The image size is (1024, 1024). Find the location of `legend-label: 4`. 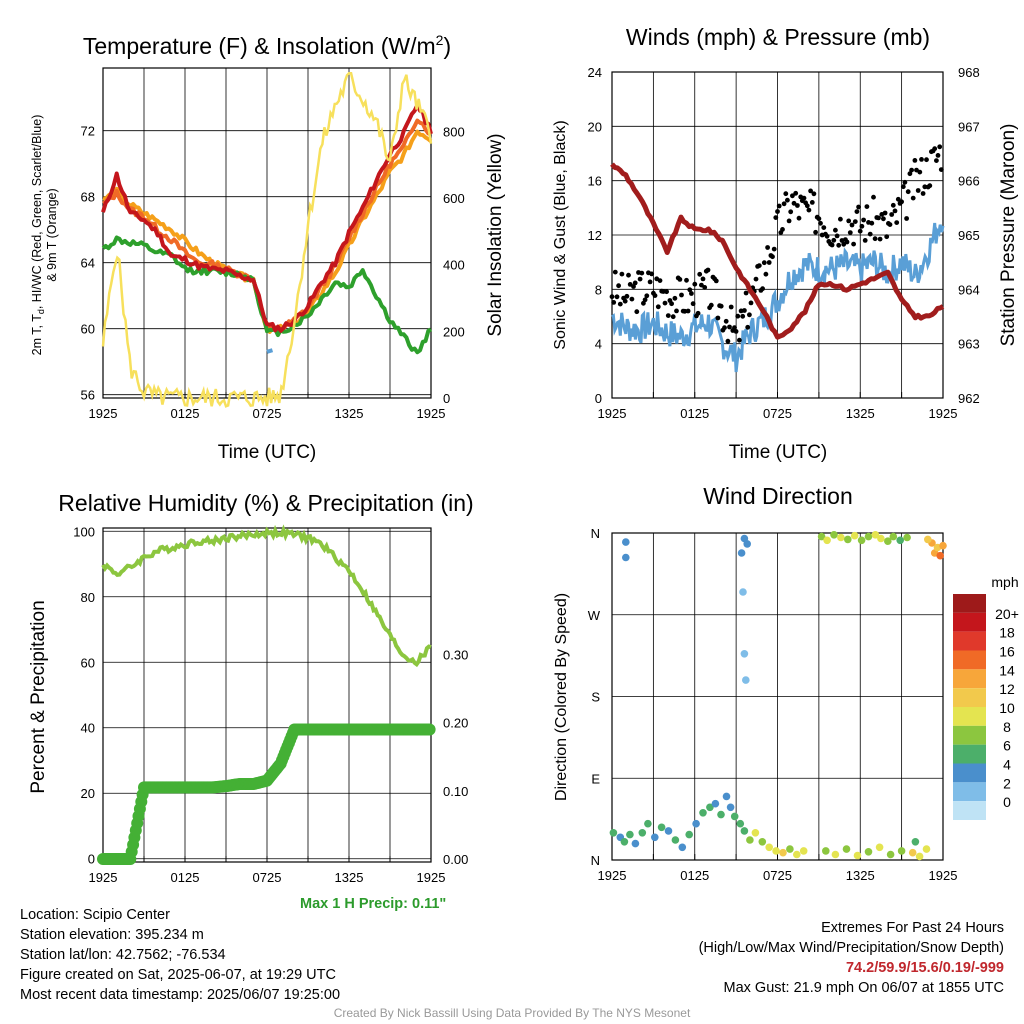

legend-label: 4 is located at coordinates (1007, 765).